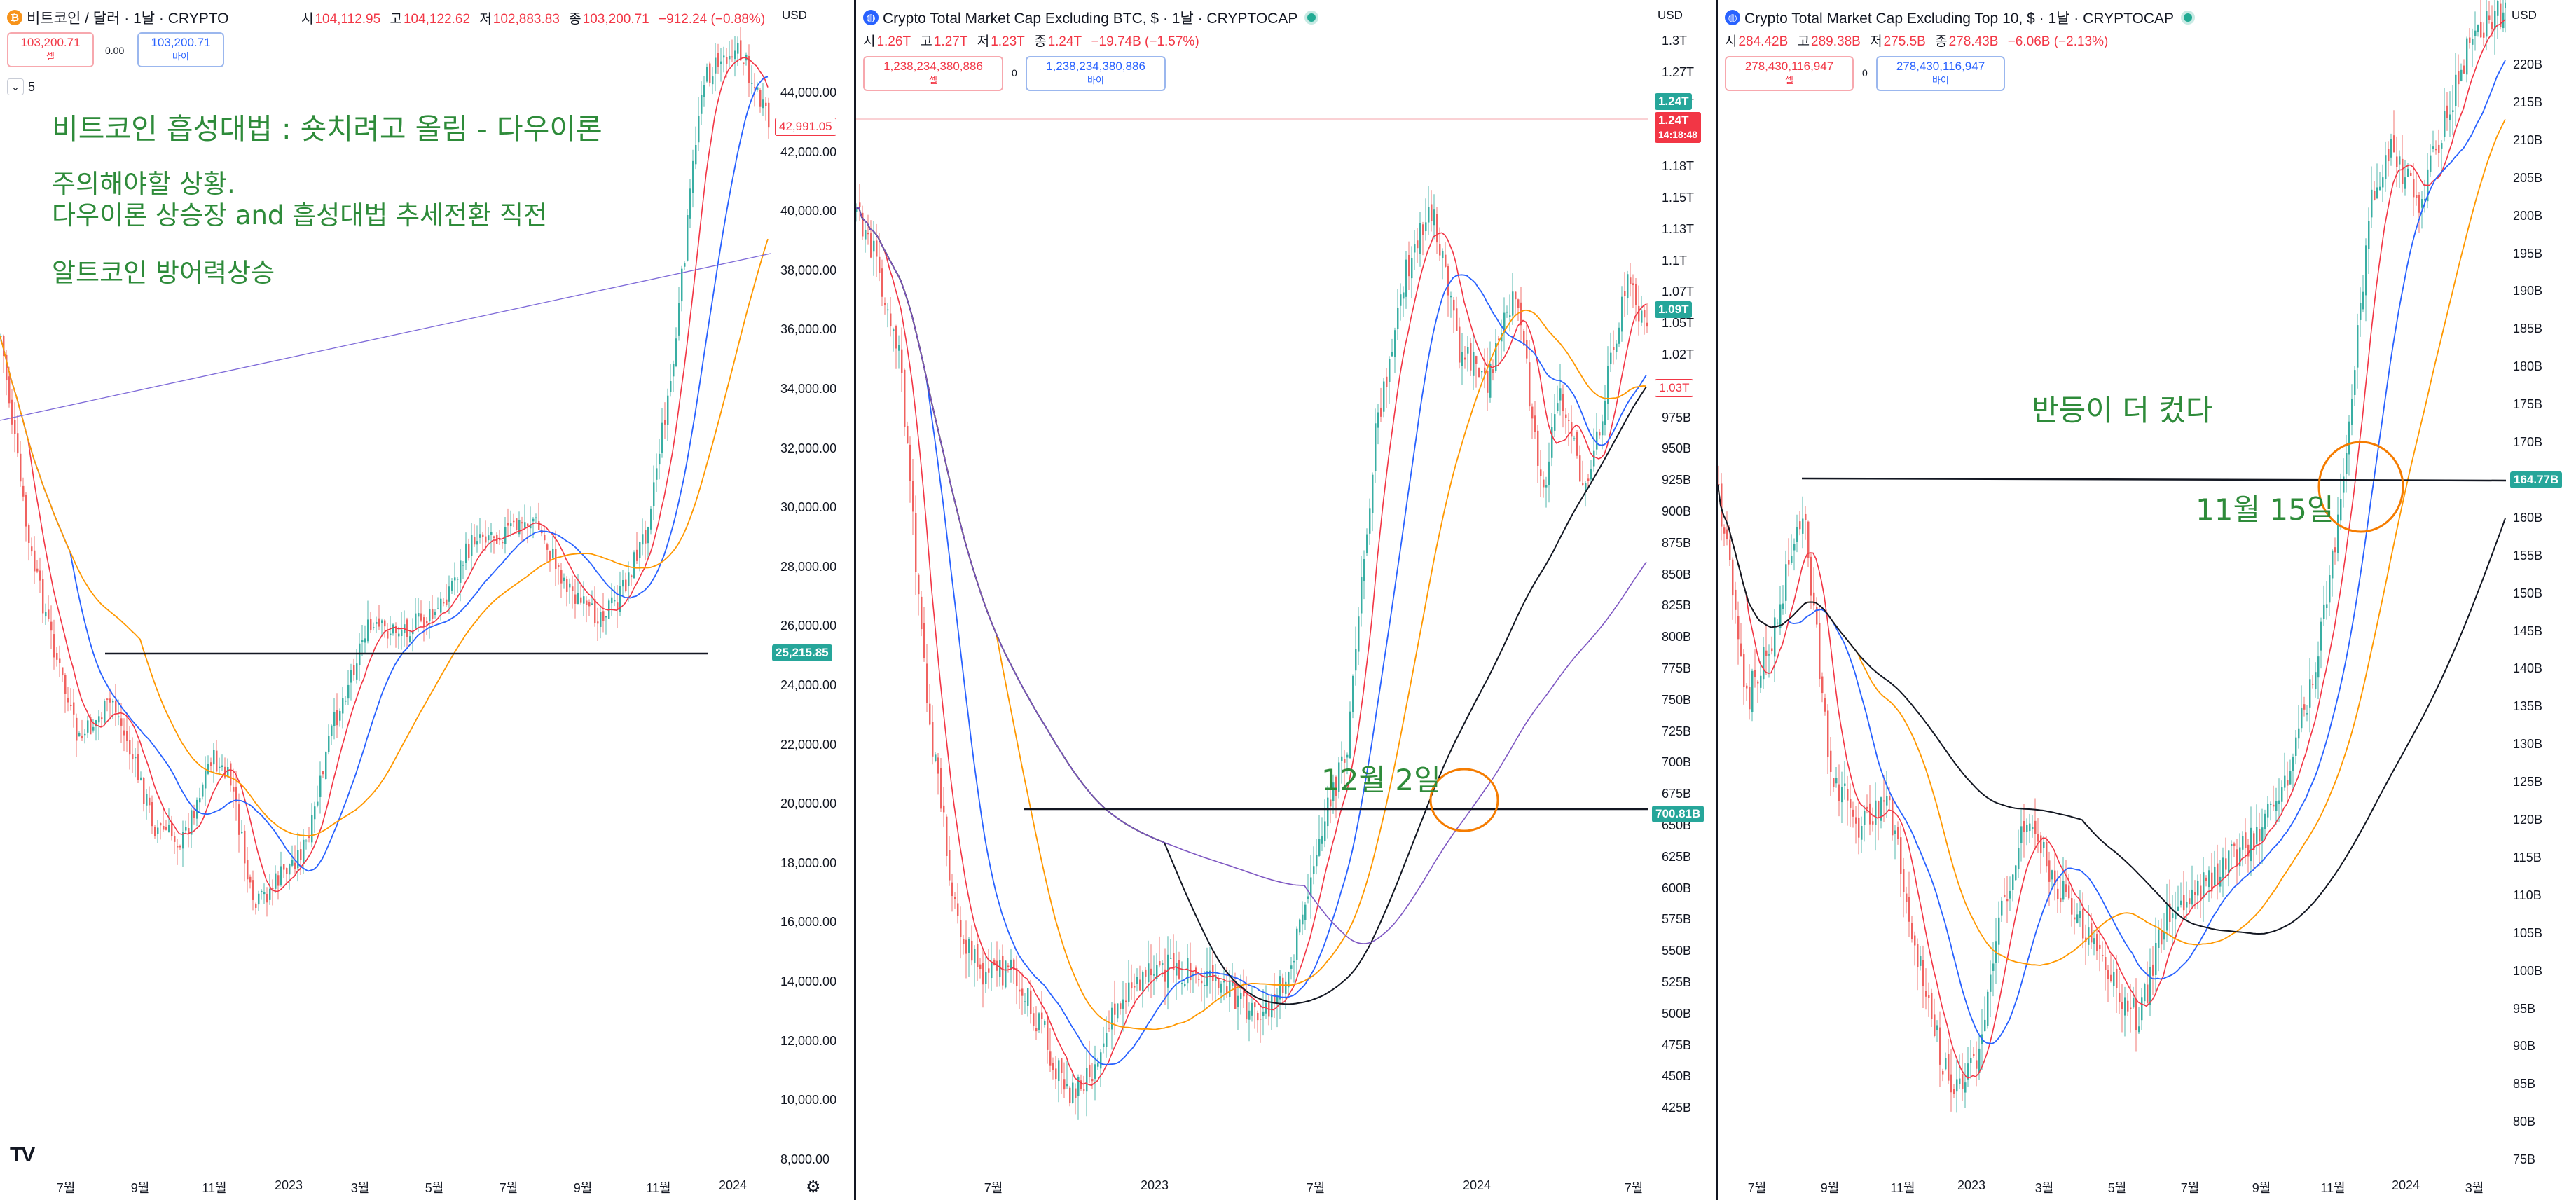 Image resolution: width=2576 pixels, height=1200 pixels. What do you see at coordinates (2528, 442) in the screenshot?
I see `y-axis-tick: 170B` at bounding box center [2528, 442].